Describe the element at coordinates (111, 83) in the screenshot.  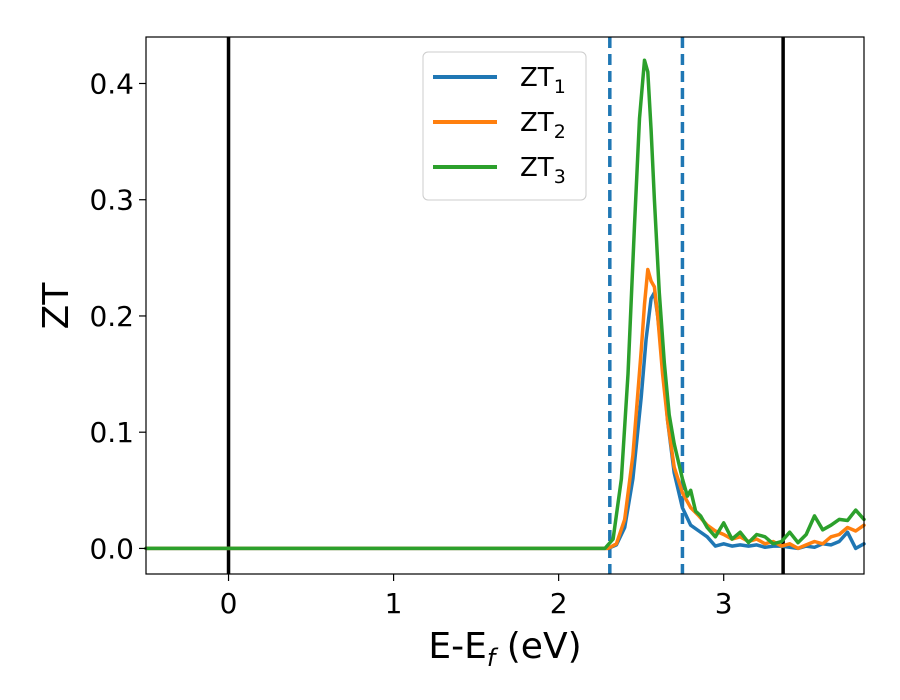
I see `y-tick-label: 0.4` at that location.